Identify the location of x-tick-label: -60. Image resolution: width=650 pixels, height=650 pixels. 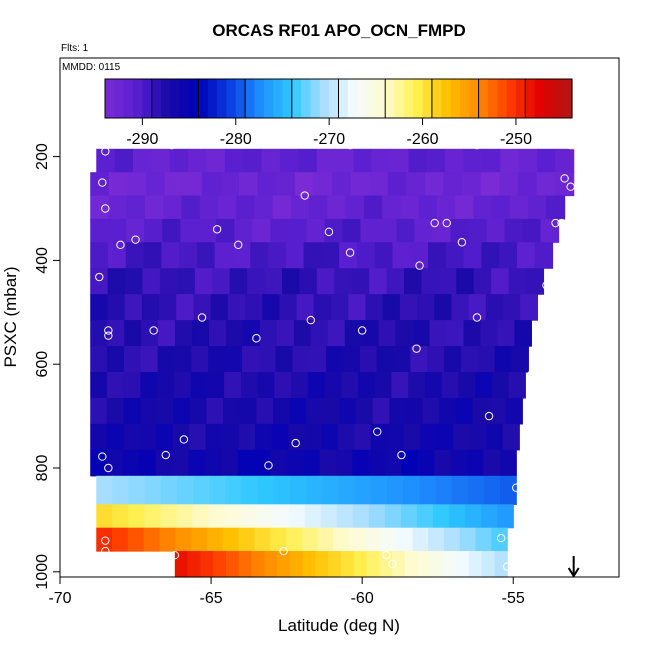
(362, 598).